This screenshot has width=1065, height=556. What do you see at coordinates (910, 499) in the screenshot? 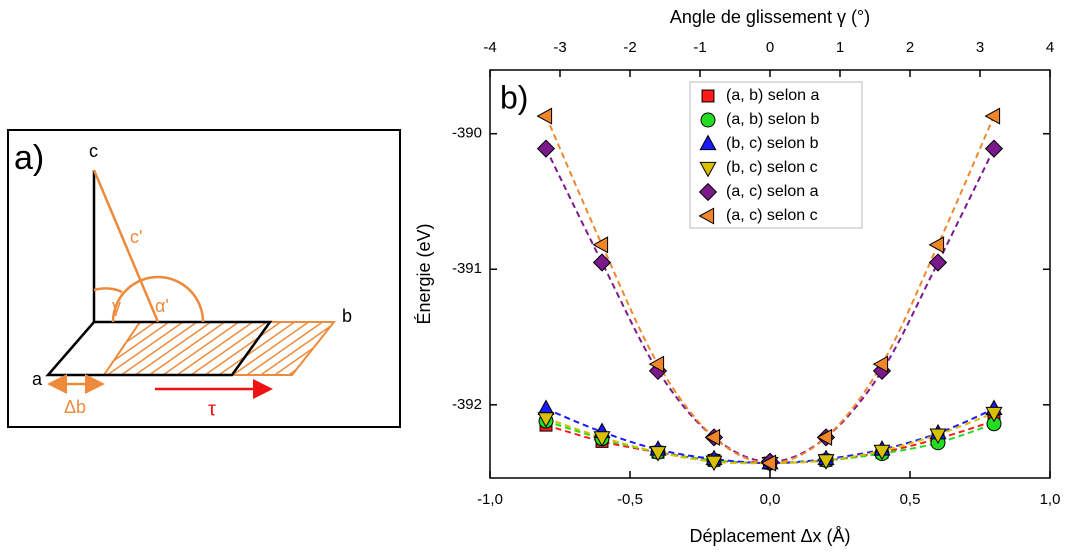
I see `x-tick-label: 0,5` at bounding box center [910, 499].